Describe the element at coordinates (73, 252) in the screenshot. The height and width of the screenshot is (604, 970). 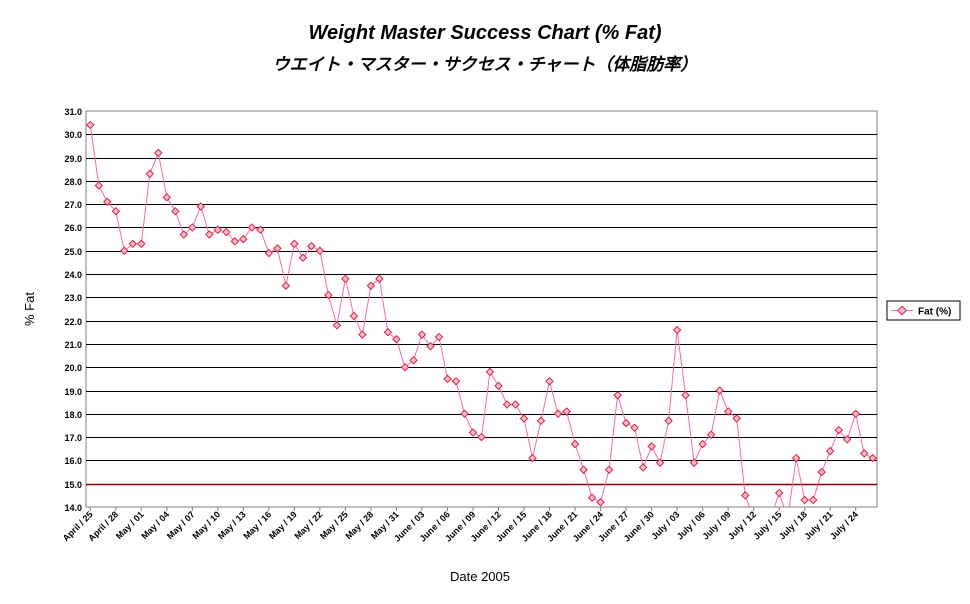
I see `y-tick-label: 25.0` at that location.